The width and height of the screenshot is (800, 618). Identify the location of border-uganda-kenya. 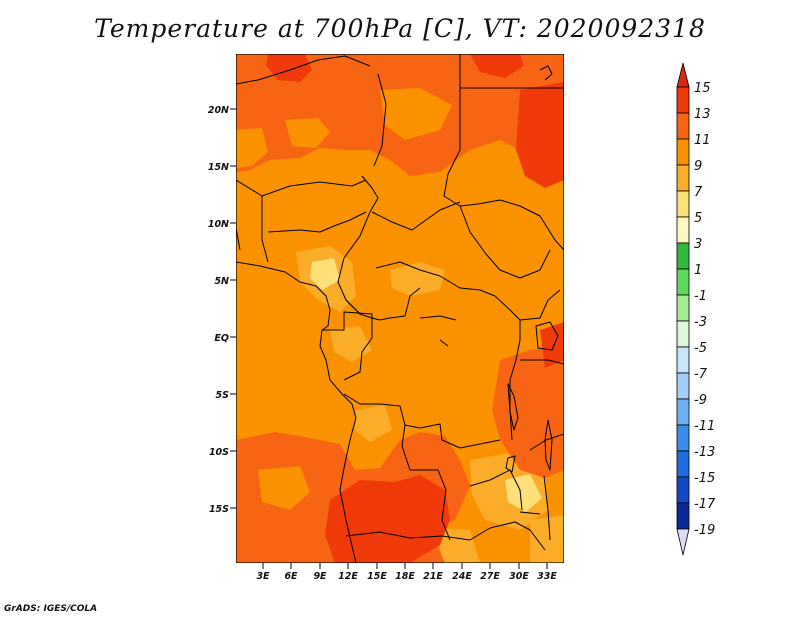
(540, 305).